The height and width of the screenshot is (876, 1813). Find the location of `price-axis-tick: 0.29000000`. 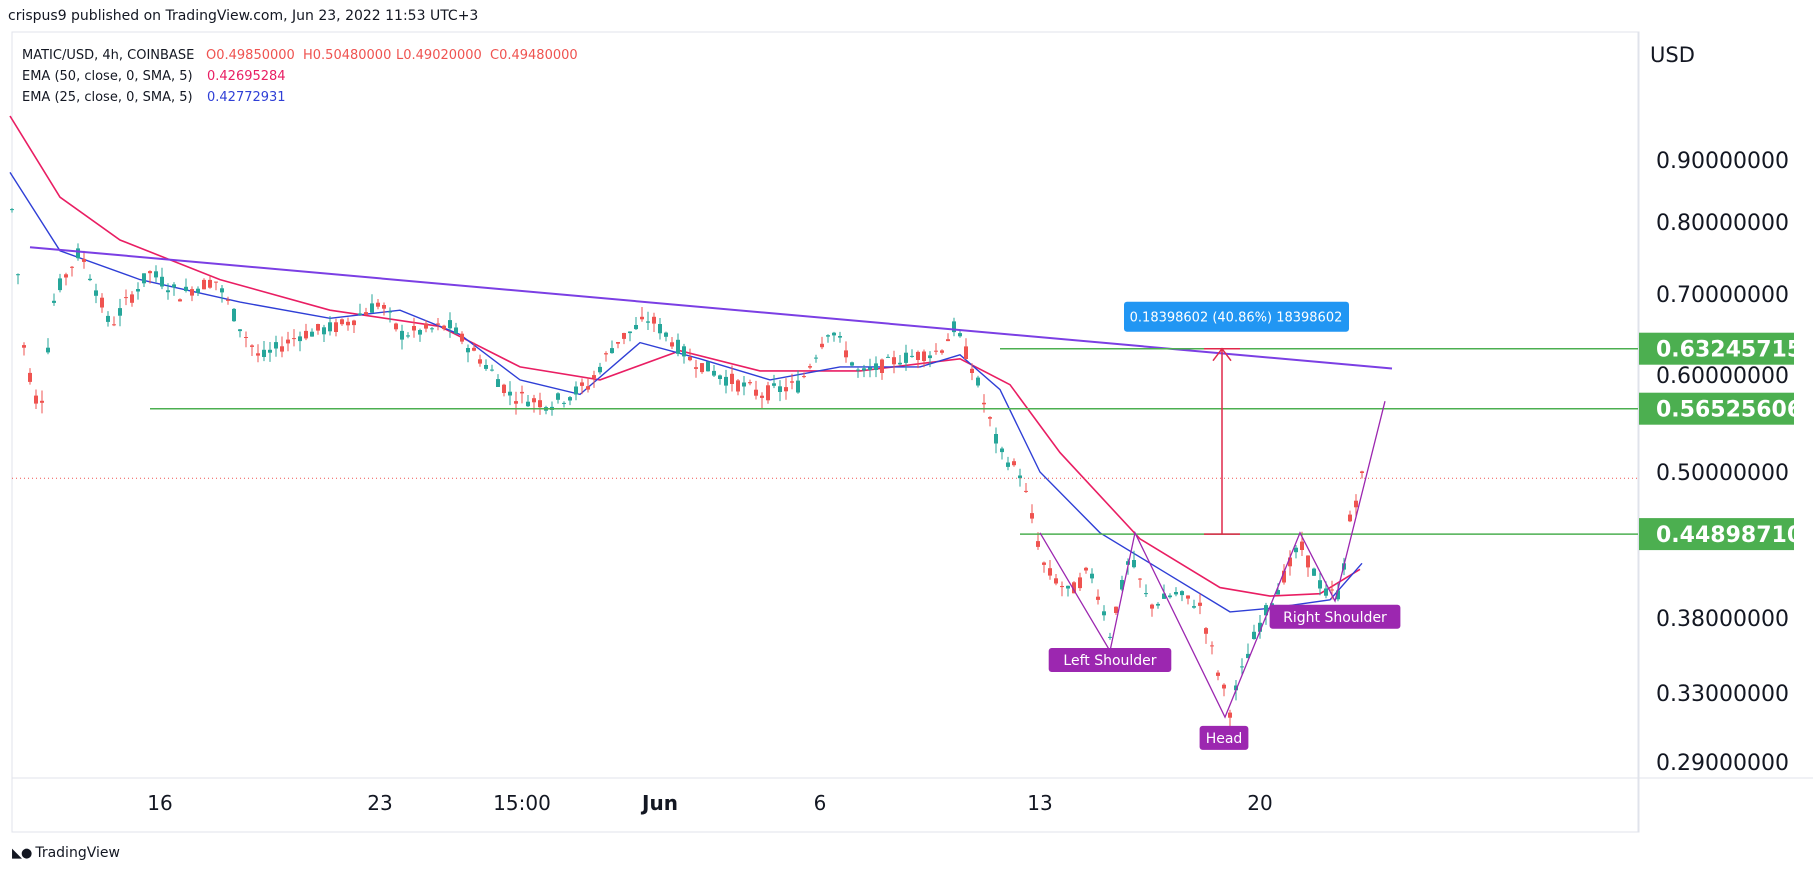

price-axis-tick: 0.29000000 is located at coordinates (1722, 763).